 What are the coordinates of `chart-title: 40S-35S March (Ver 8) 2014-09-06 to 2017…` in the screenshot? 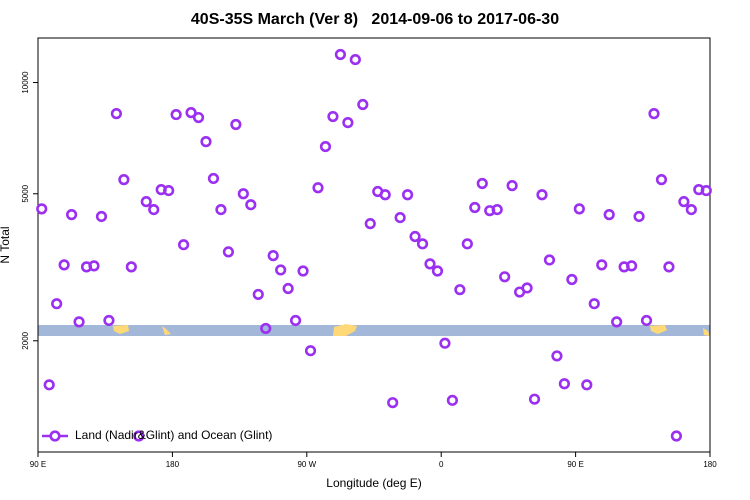 It's located at (375, 19).